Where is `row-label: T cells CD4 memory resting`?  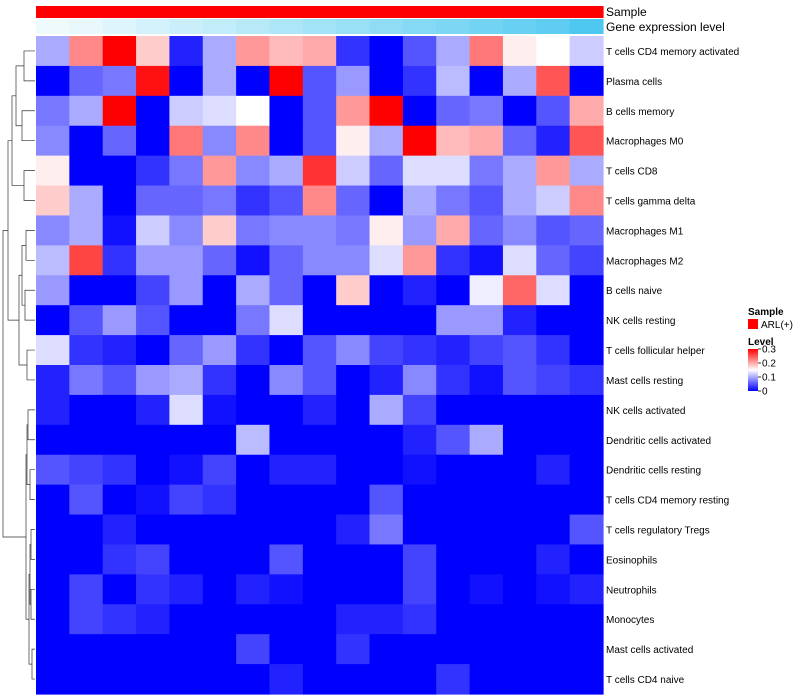 row-label: T cells CD4 memory resting is located at coordinates (667, 501).